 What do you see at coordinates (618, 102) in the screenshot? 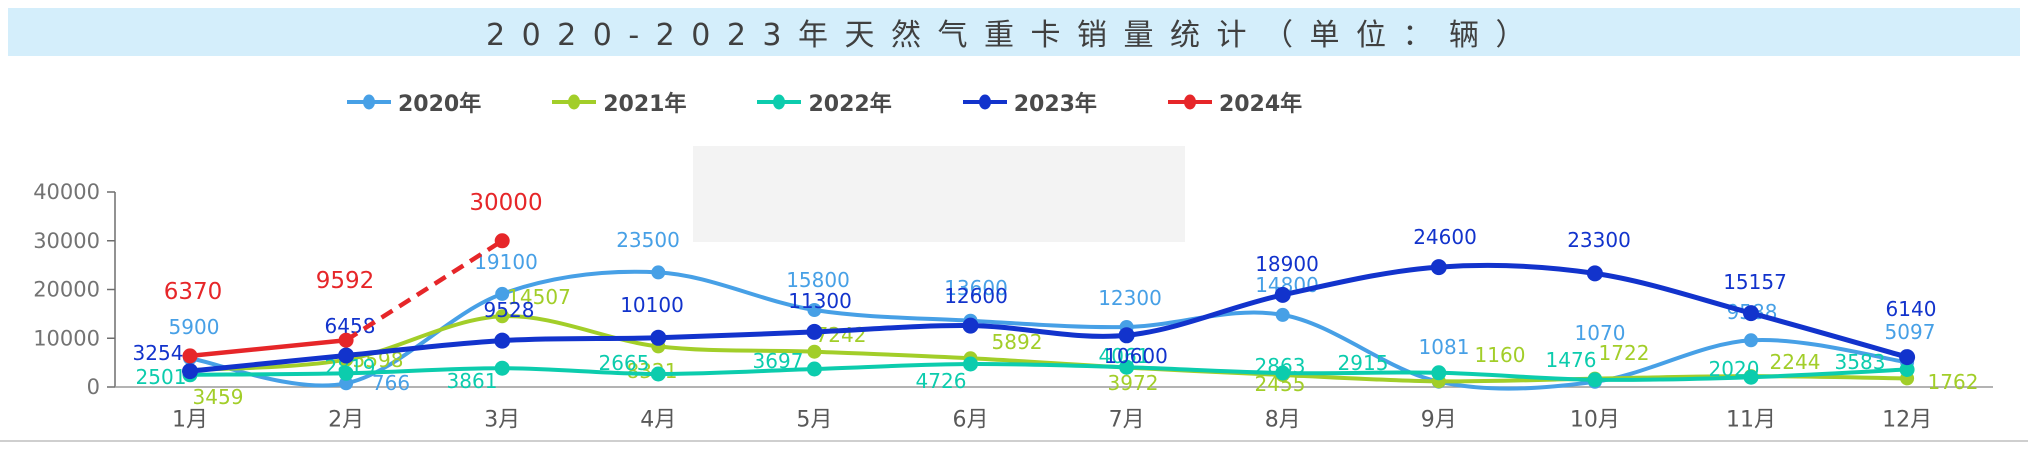
I see `legend-item-2021年: 2021年` at bounding box center [618, 102].